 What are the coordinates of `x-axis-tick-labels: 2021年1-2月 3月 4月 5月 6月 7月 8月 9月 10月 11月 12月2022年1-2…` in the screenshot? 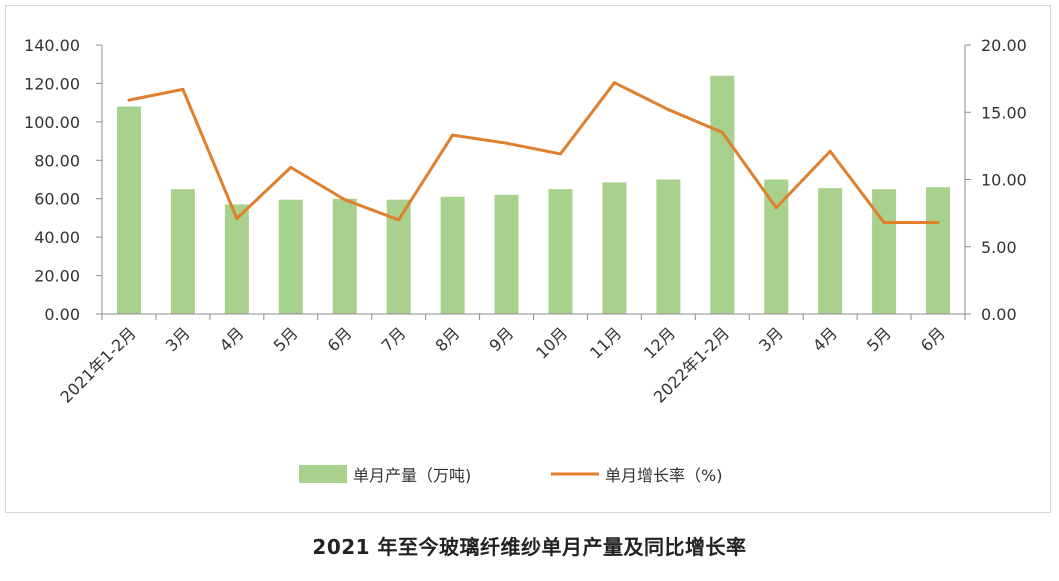 It's located at (502, 364).